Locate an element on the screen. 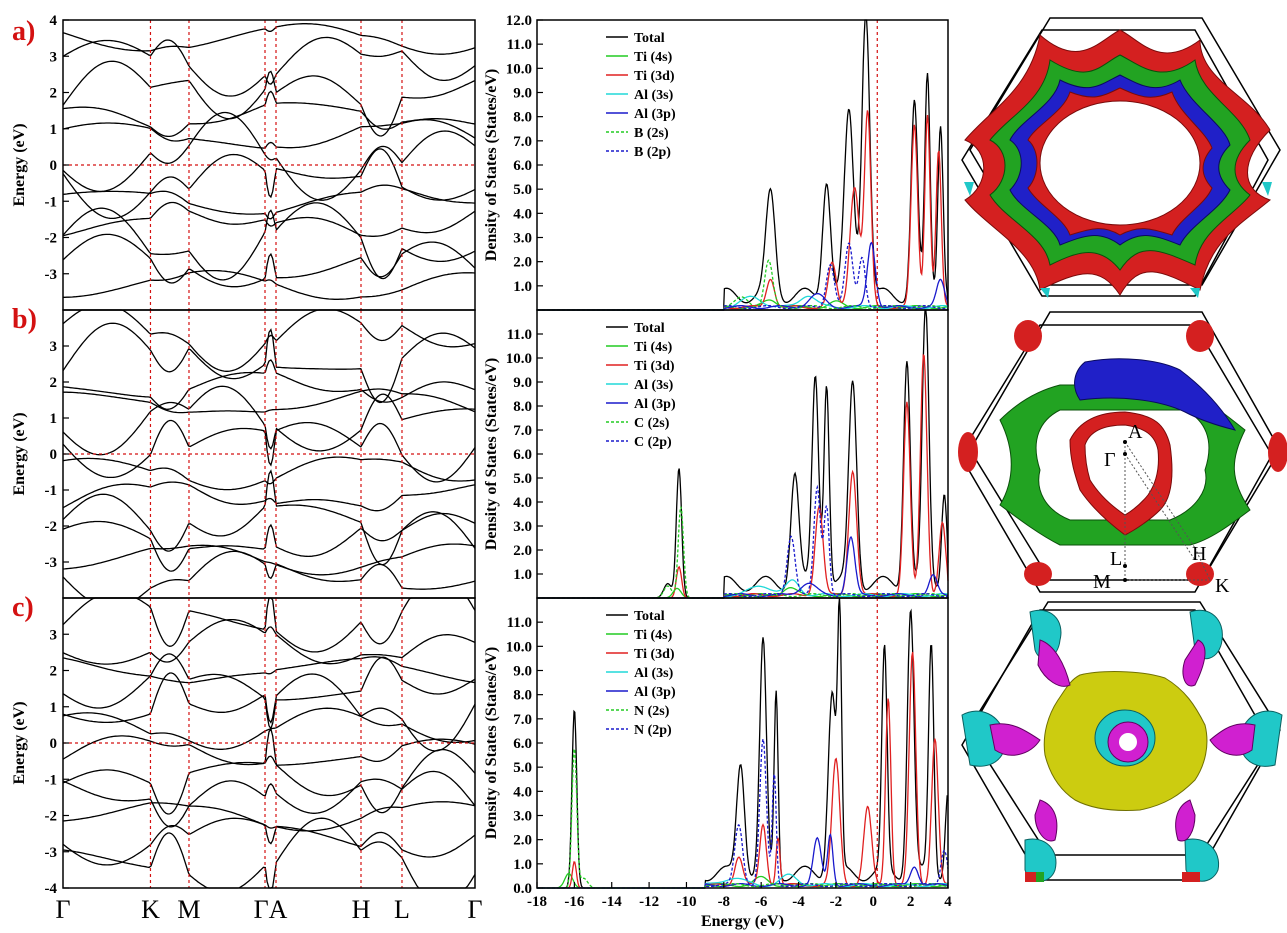 This screenshot has height=933, width=1287. x-tick-label: -8 is located at coordinates (724, 902).